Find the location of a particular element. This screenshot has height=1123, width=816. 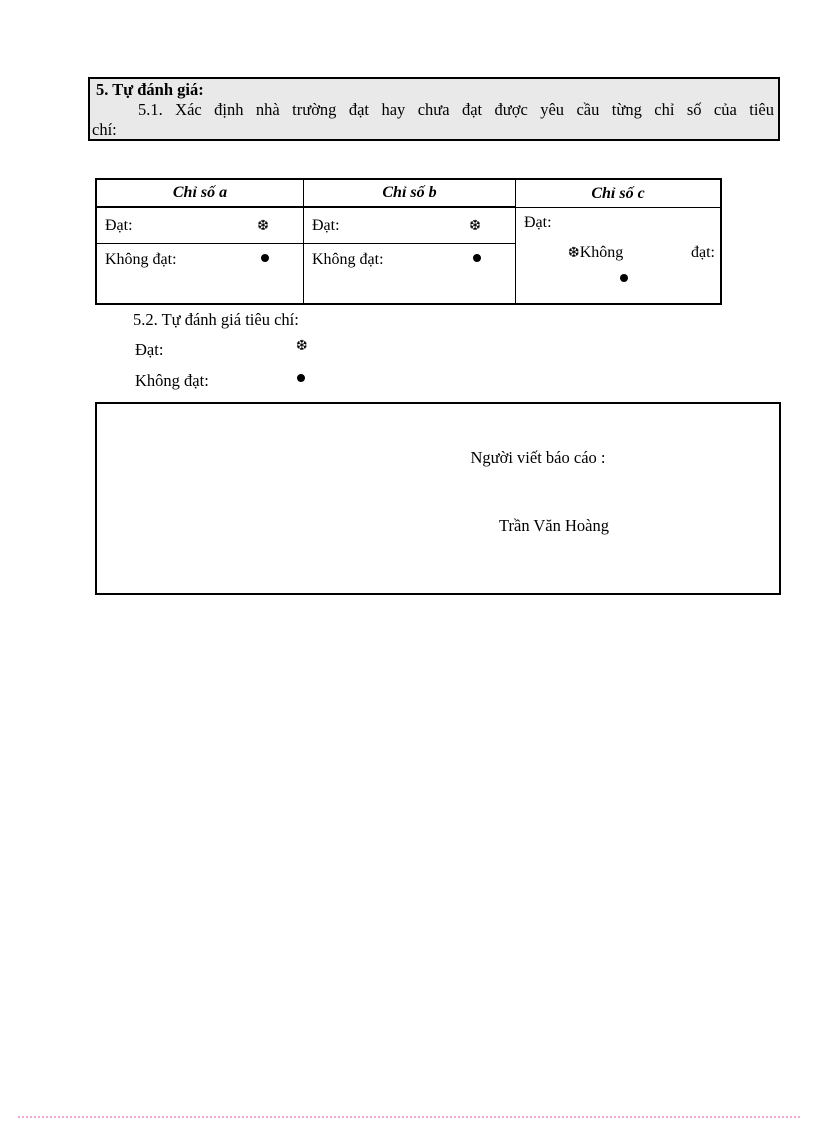

signature-role-label: Người viết báo cáo : is located at coordinates (538, 457).